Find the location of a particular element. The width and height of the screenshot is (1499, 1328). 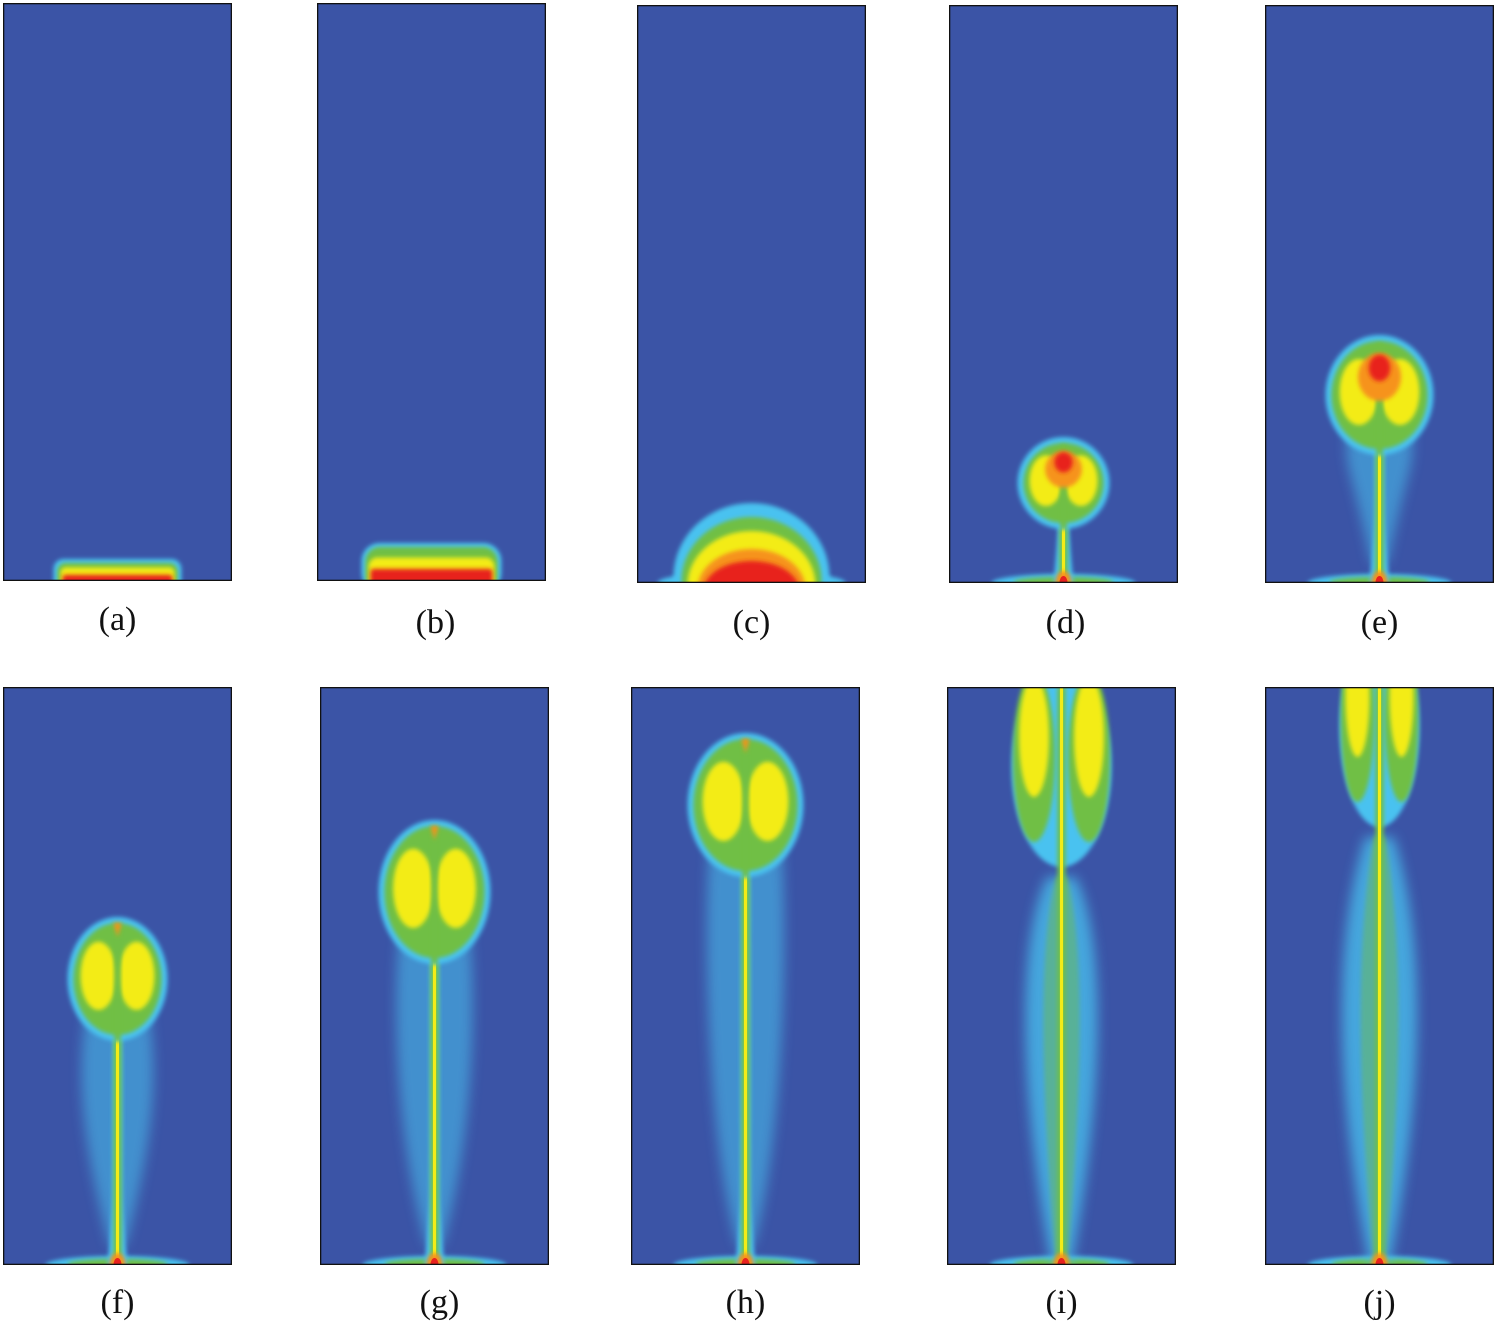

caption-i: (i) is located at coordinates (1061, 1302).